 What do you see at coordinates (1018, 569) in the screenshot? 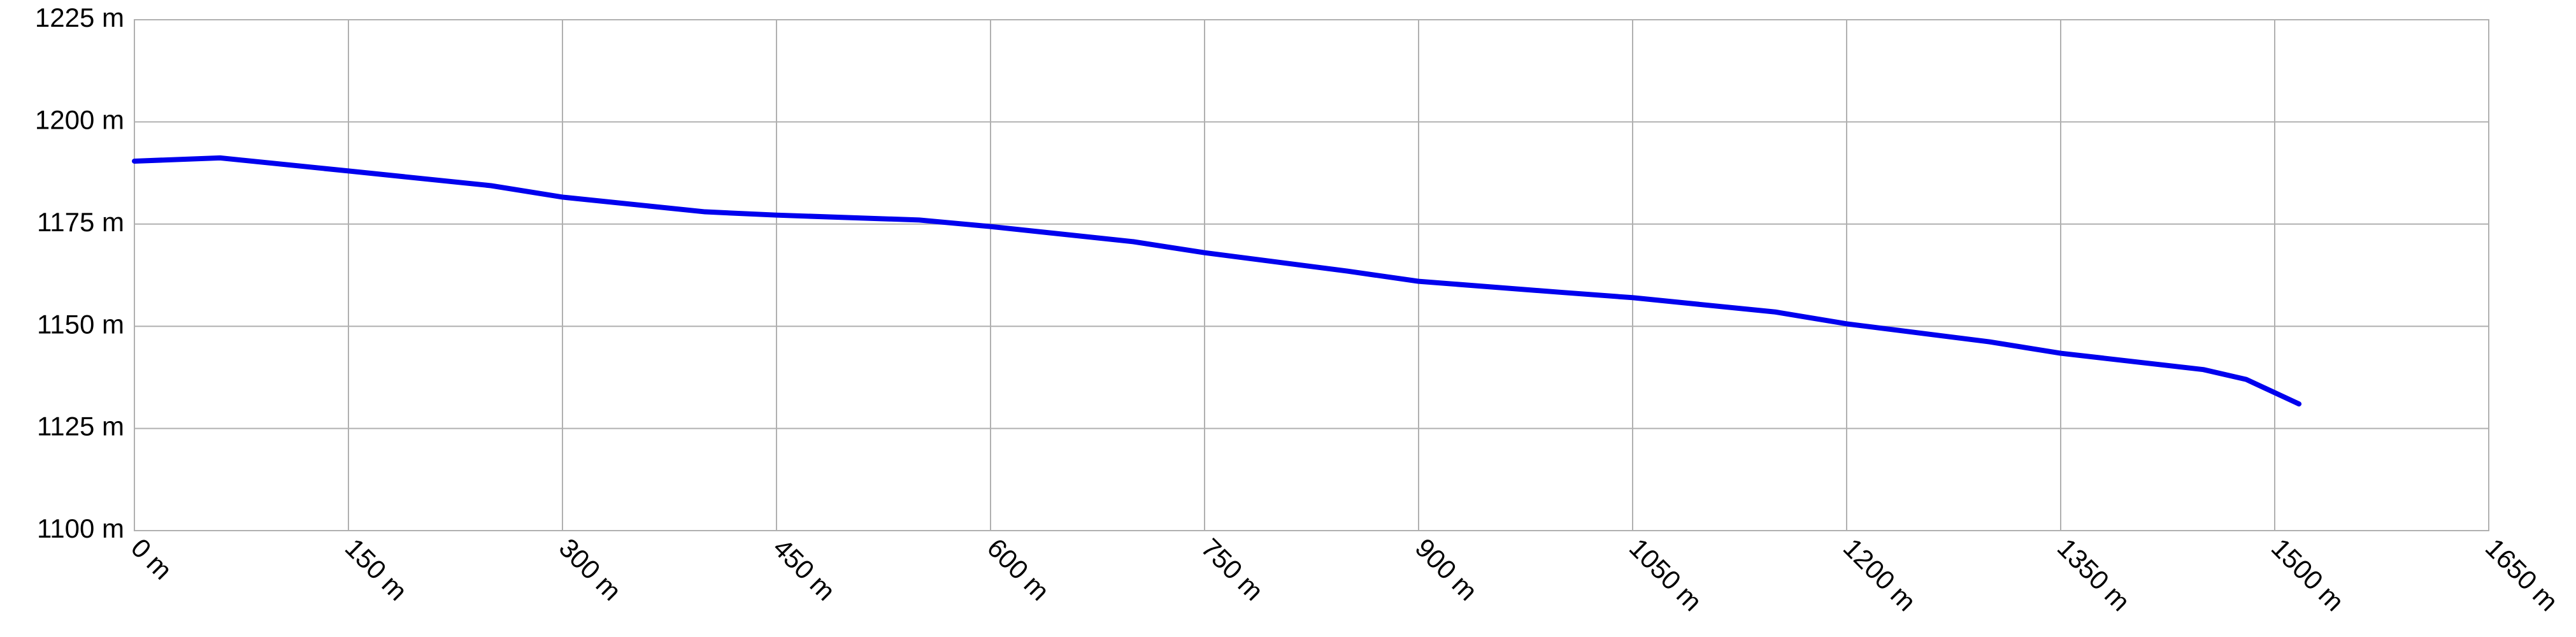
I see `x-tick-label: 600 m` at bounding box center [1018, 569].